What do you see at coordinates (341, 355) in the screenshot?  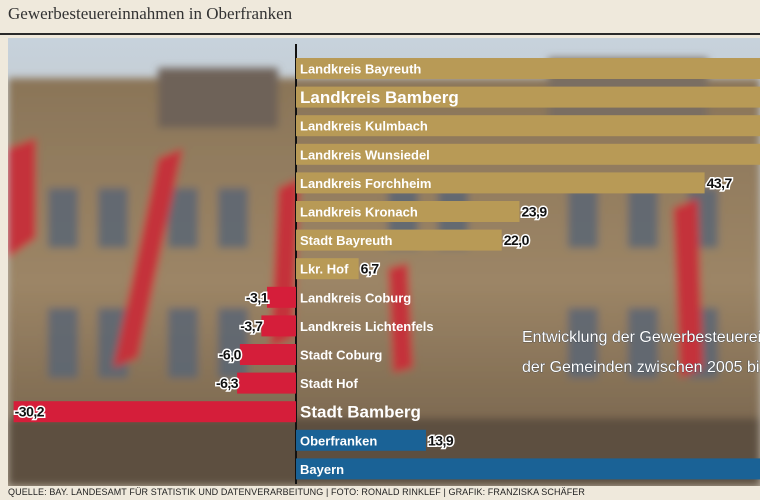 I see `category-label-stadt-coburg: Stadt Coburg` at bounding box center [341, 355].